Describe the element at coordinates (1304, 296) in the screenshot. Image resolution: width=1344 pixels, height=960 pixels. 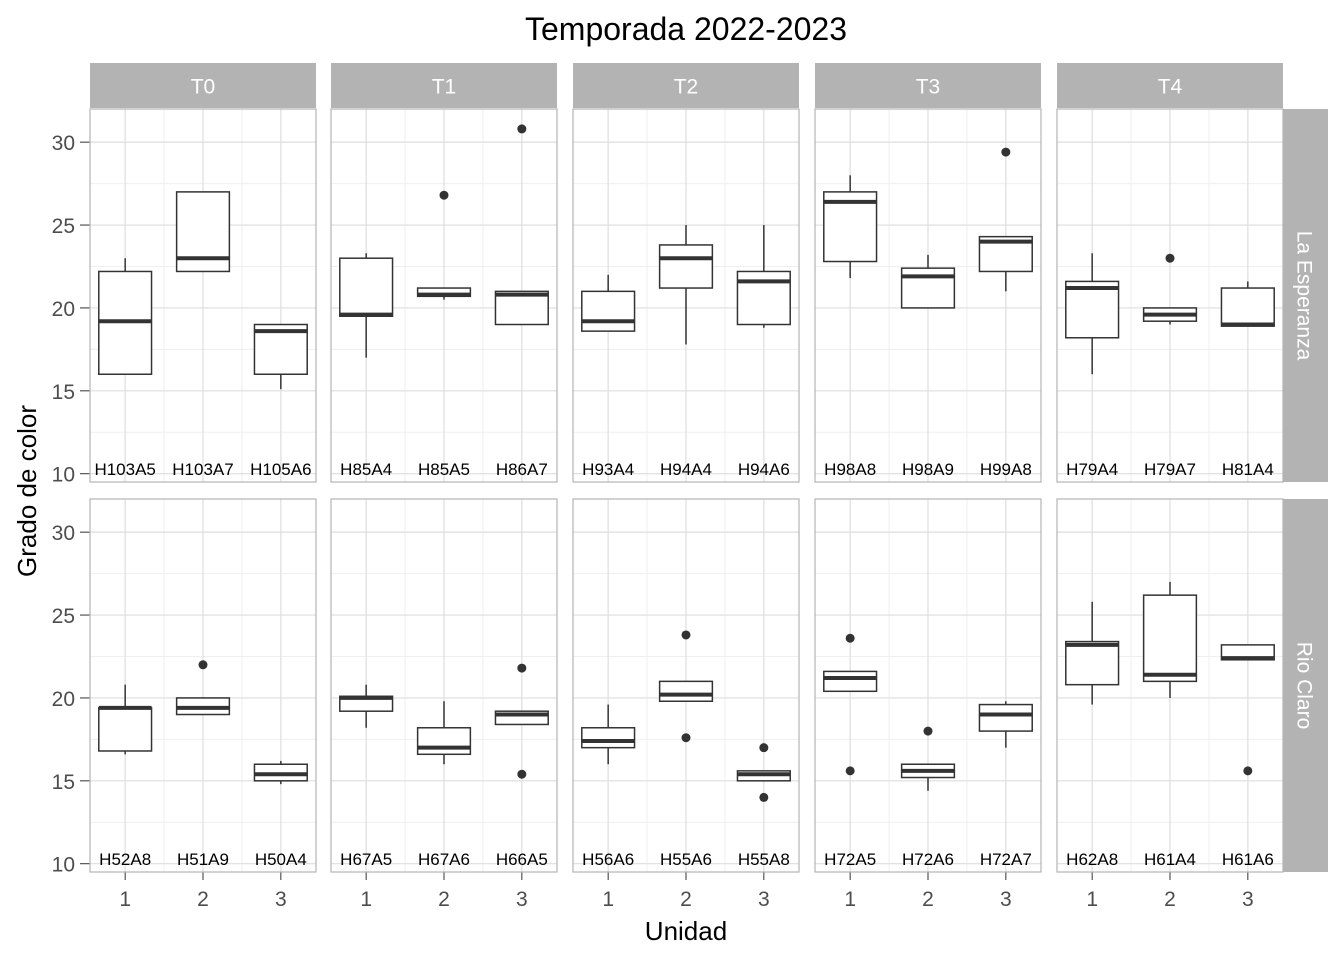
I see `row-strip-label: La Esperanza` at that location.